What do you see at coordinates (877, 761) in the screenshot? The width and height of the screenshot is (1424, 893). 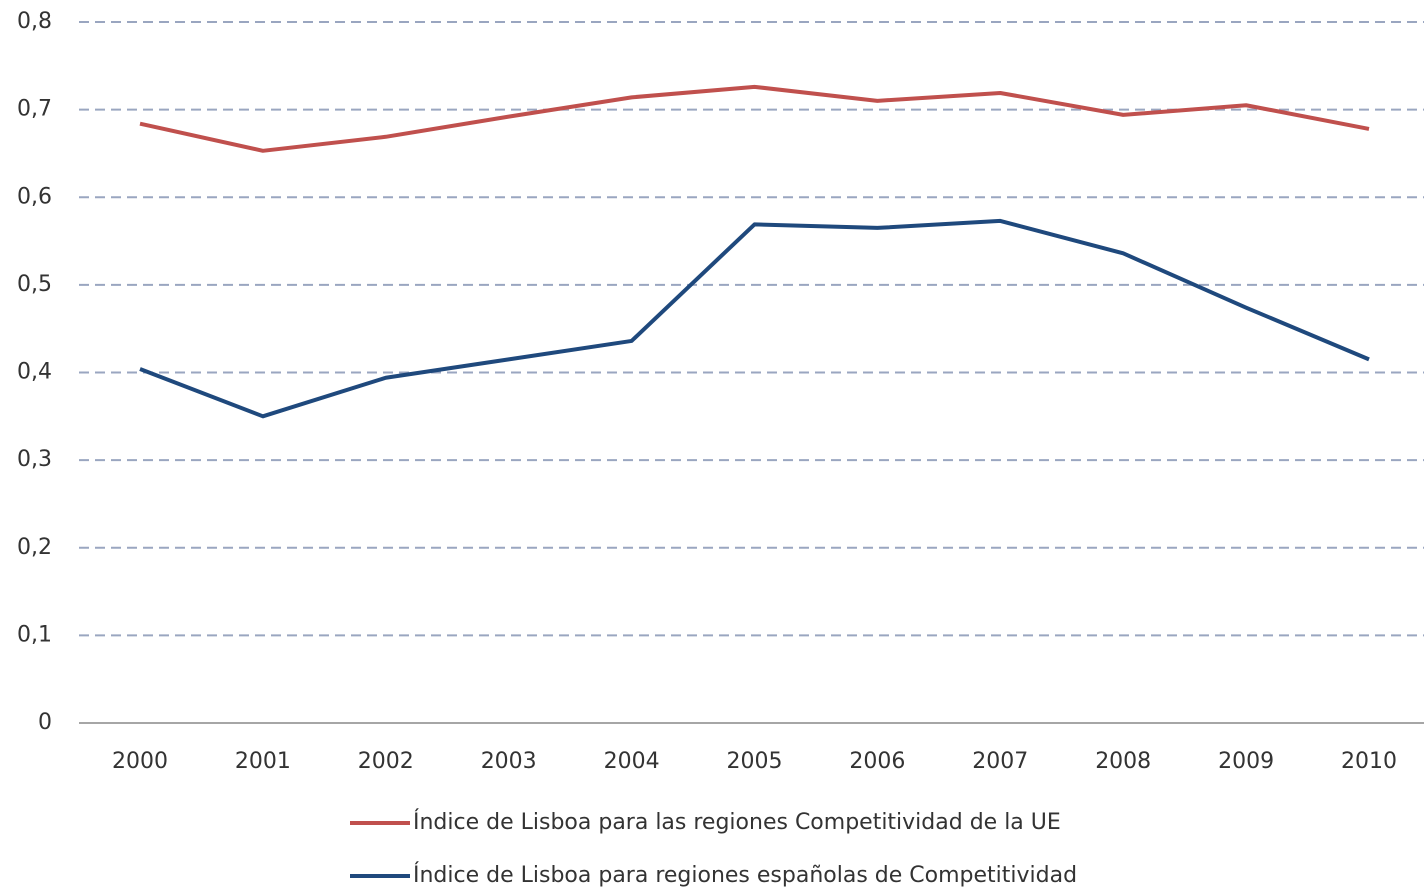 I see `x-tick-label: 2006` at bounding box center [877, 761].